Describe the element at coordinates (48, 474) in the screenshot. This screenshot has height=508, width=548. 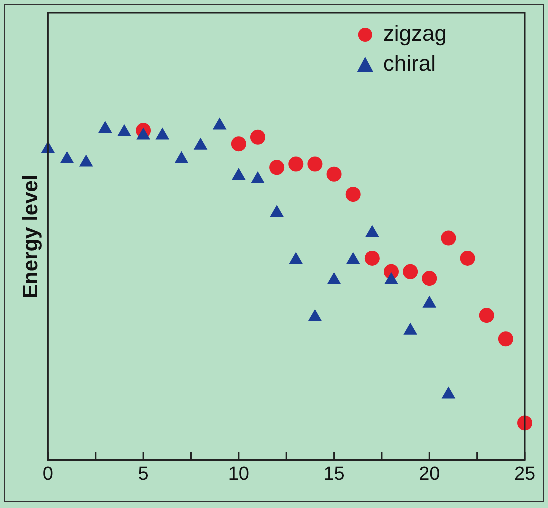
I see `x-tick-label: 0` at that location.